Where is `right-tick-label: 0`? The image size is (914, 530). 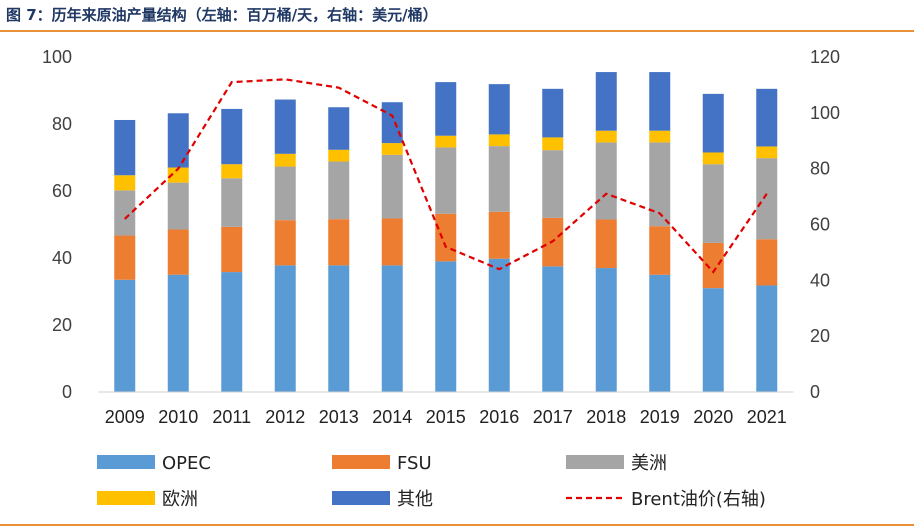 right-tick-label: 0 is located at coordinates (815, 392).